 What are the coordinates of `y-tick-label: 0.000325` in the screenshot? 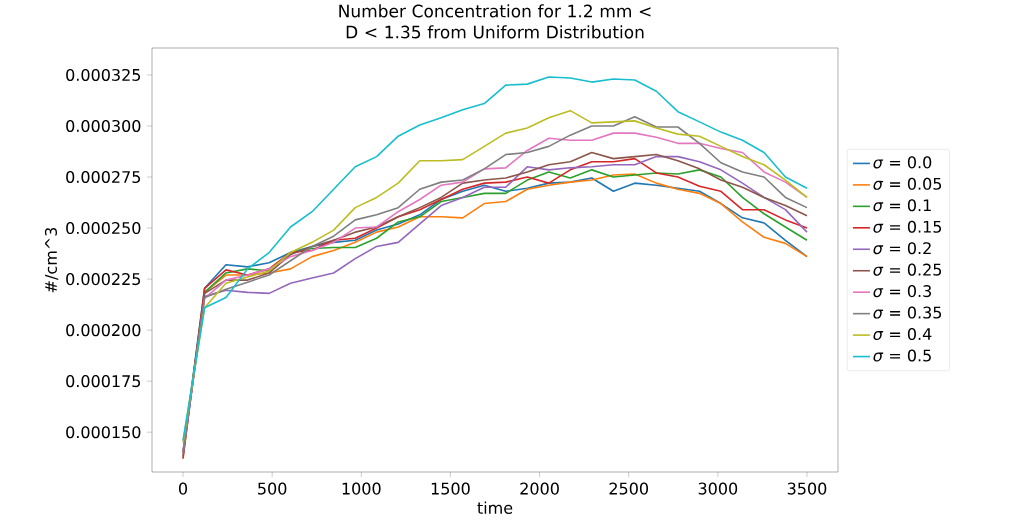 It's located at (103, 74).